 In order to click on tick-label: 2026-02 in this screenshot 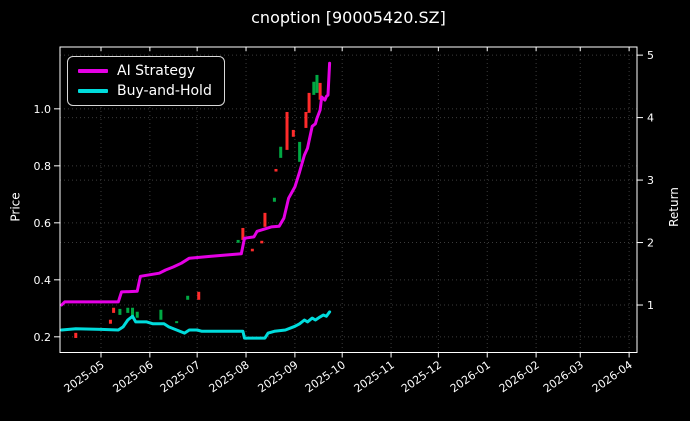, I will do `click(519, 376)`.